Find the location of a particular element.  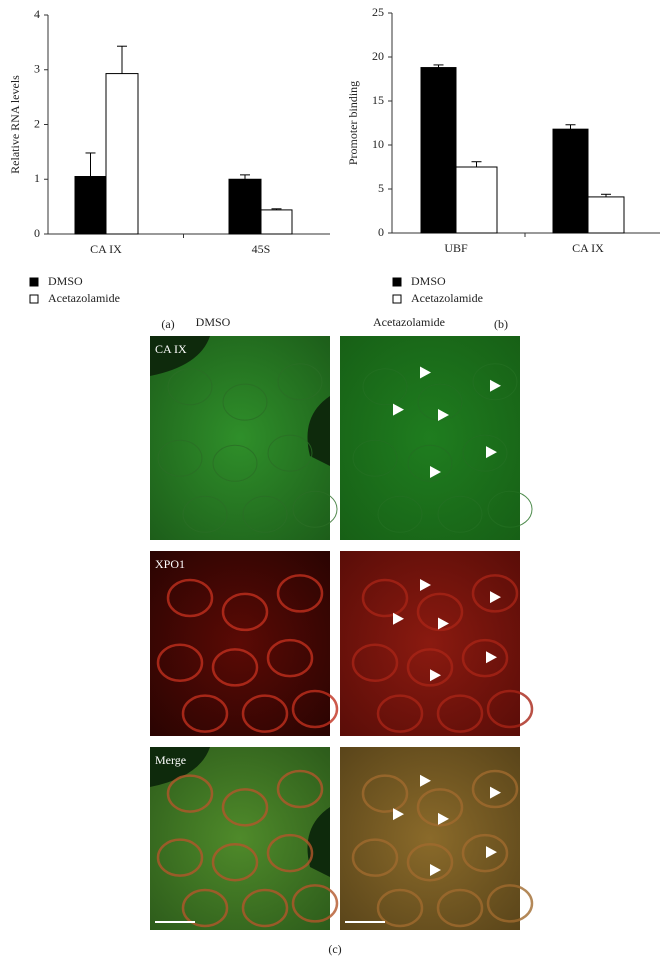

y-tick-label: 3 is located at coordinates (37, 69).